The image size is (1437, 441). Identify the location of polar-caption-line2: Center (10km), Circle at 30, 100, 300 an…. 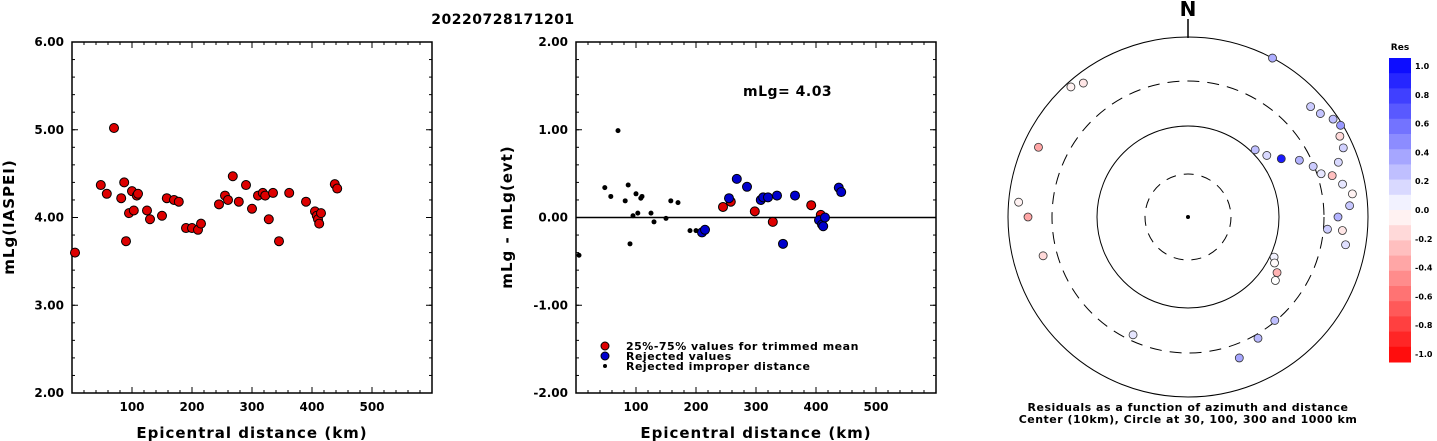
(1188, 419).